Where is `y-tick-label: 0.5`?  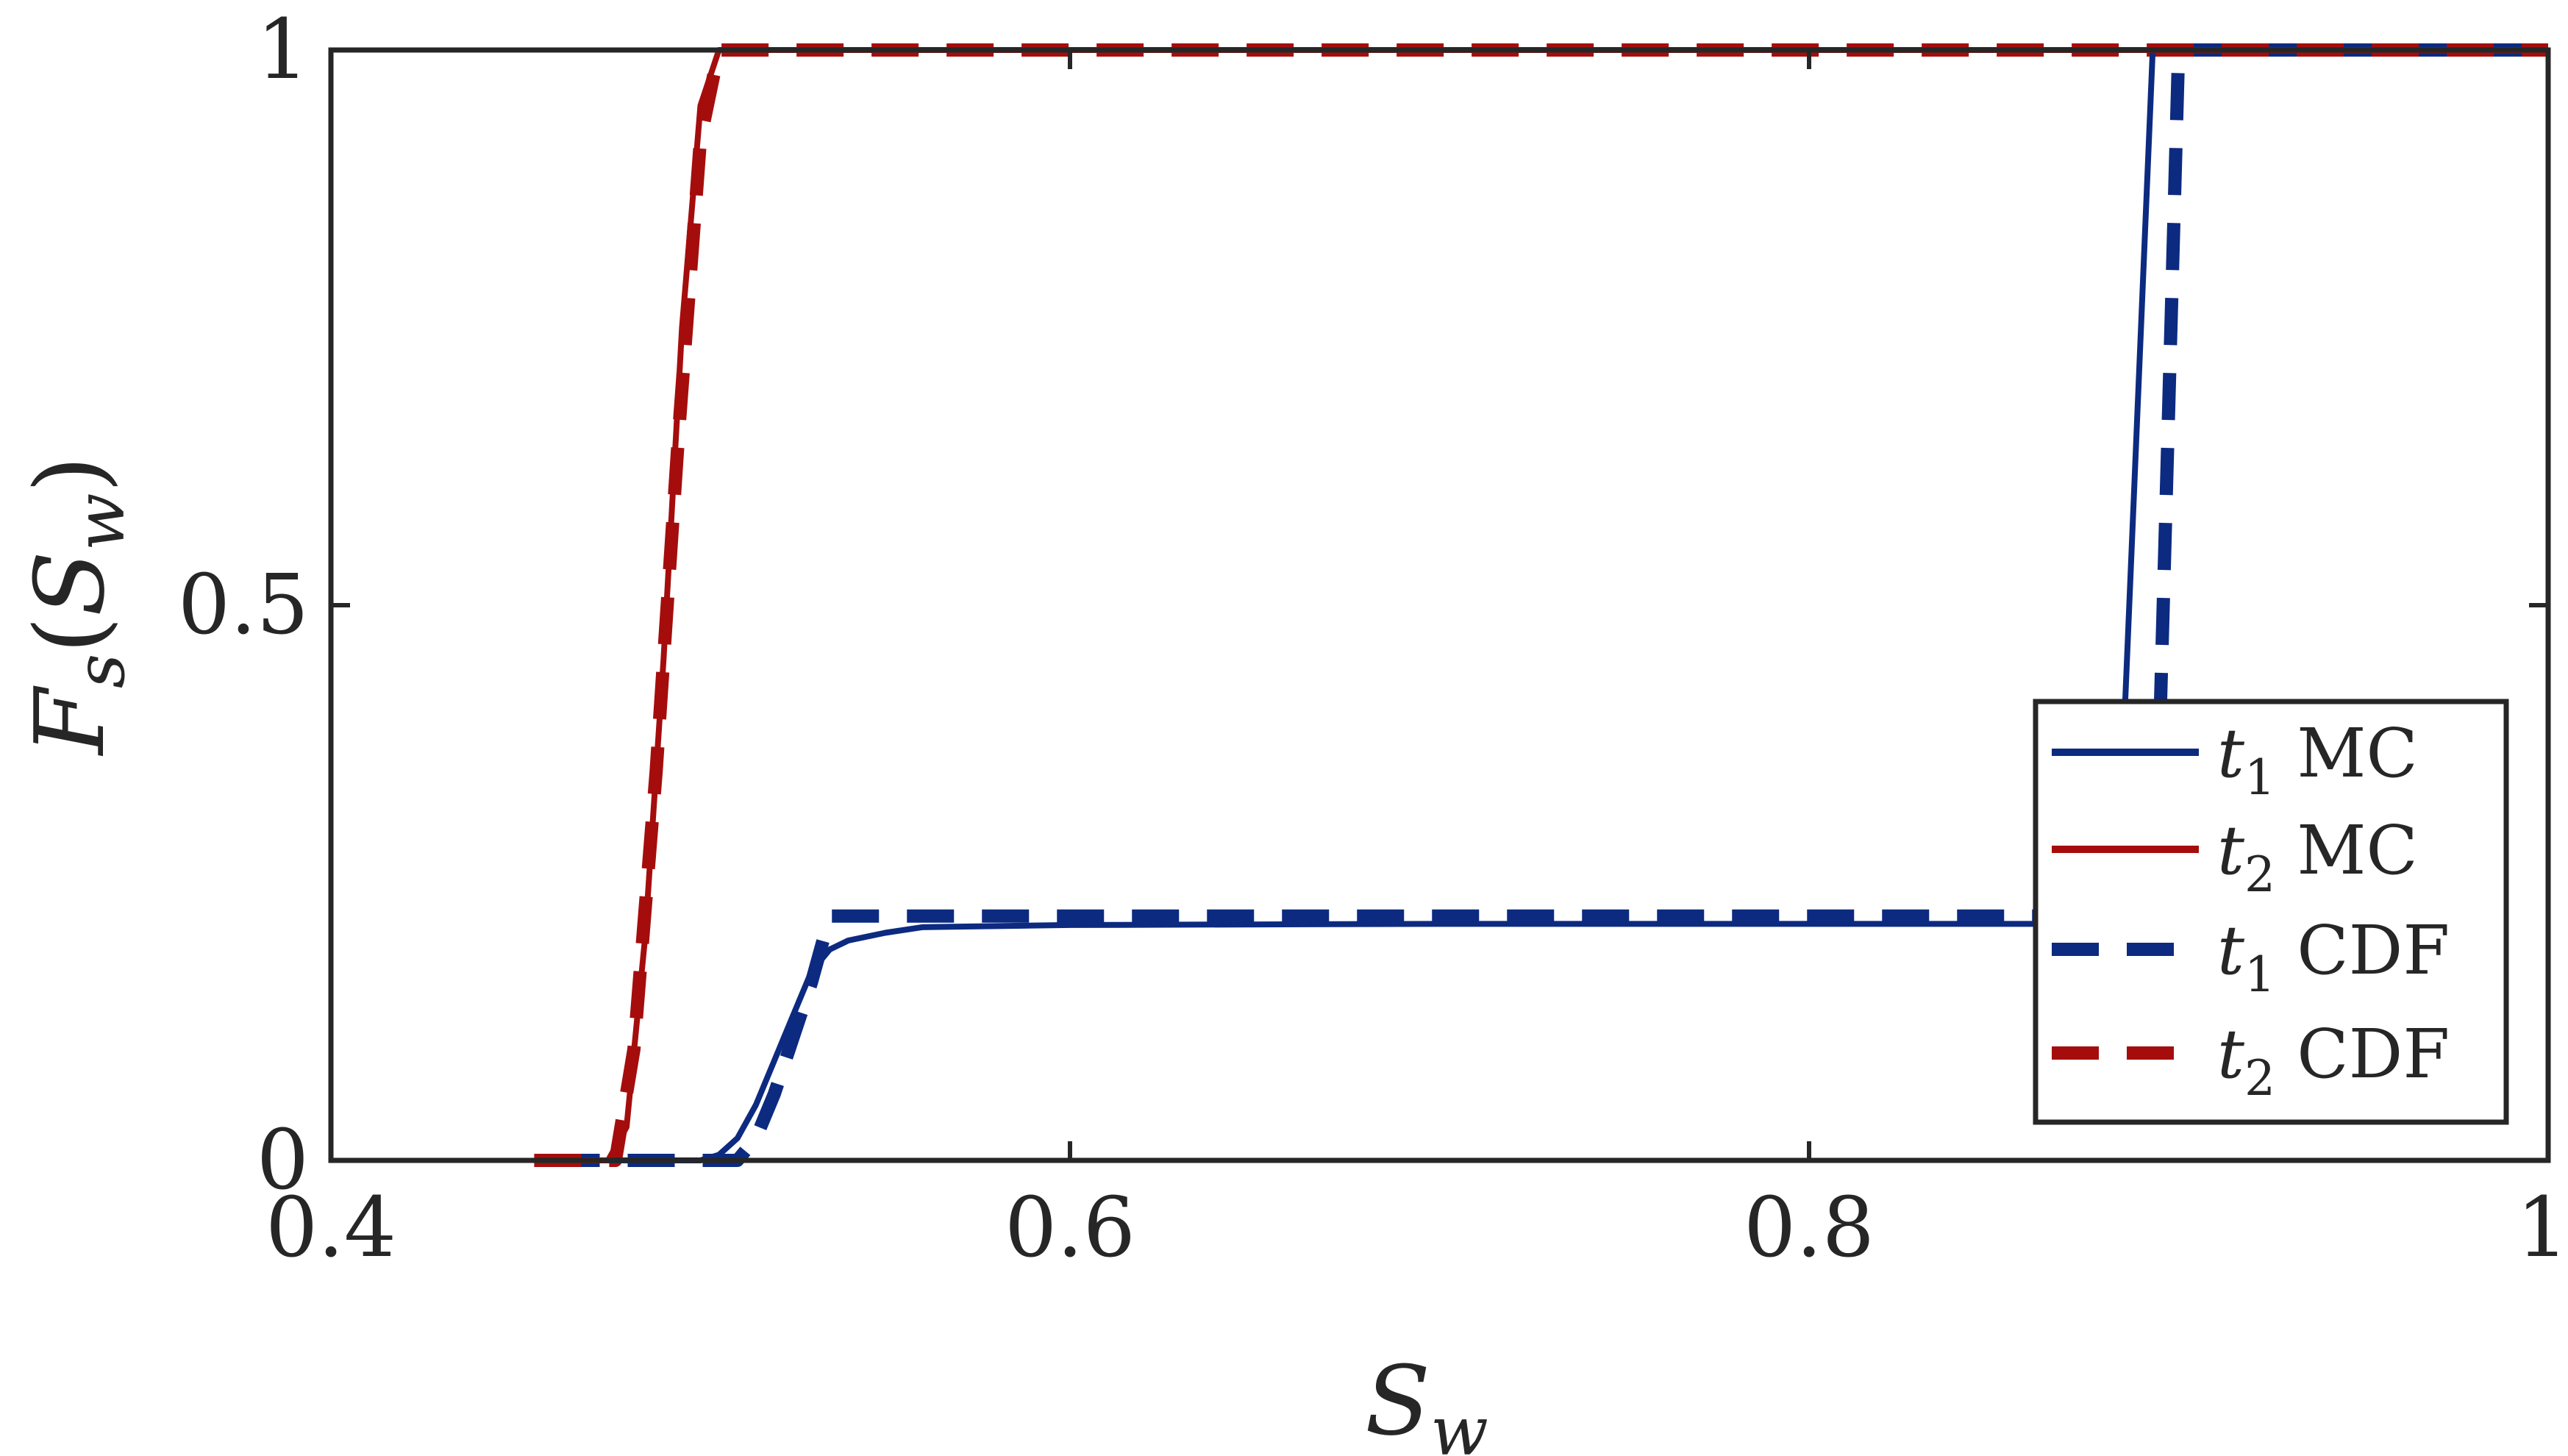 y-tick-label: 0.5 is located at coordinates (244, 605).